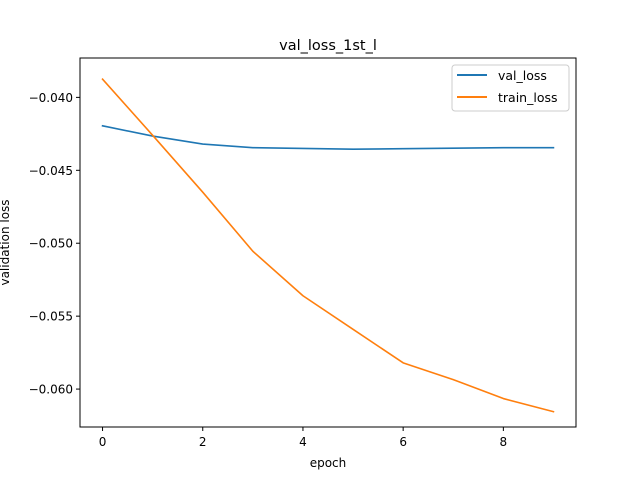 This screenshot has height=480, width=640. I want to click on x-axis-label: epoch, so click(328, 463).